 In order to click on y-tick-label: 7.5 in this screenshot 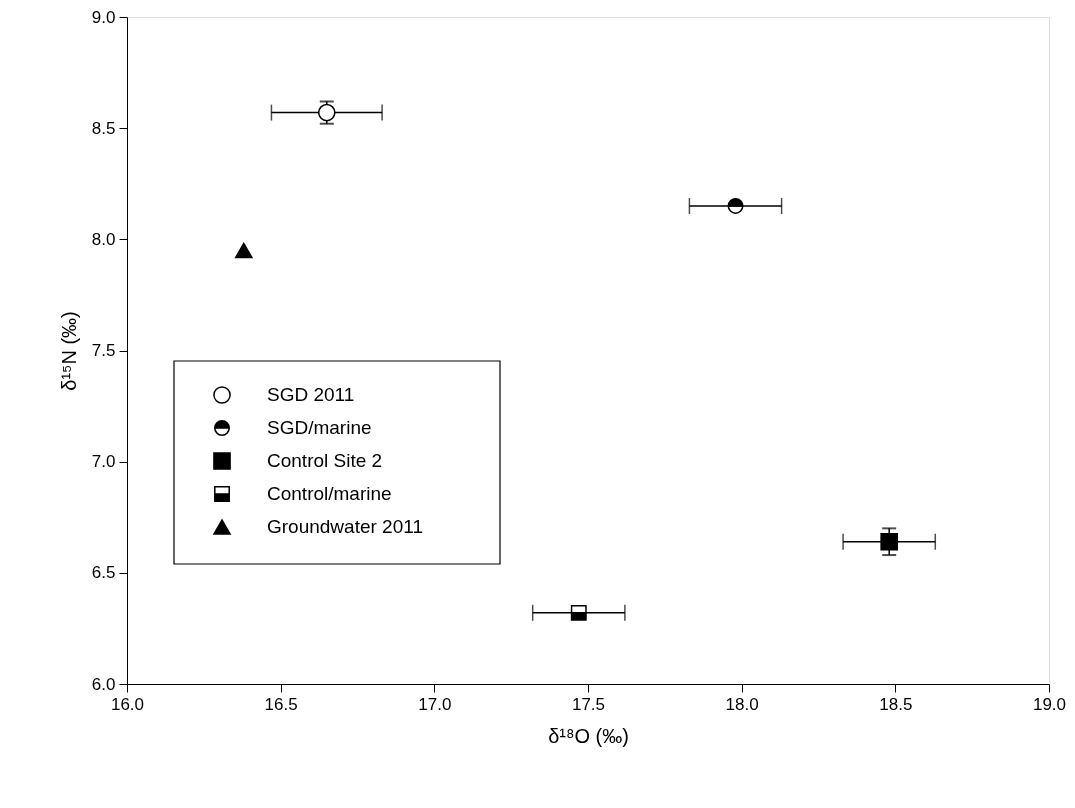, I will do `click(103, 350)`.